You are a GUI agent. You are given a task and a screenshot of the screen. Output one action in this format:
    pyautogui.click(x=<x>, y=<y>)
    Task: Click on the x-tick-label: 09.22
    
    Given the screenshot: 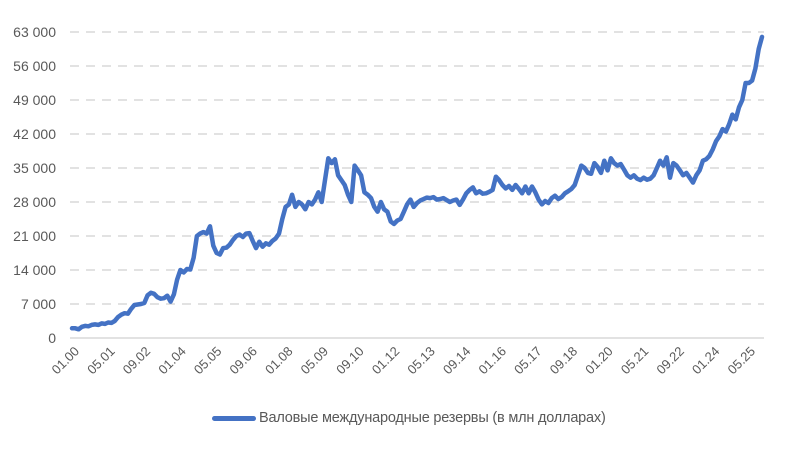 What is the action you would take?
    pyautogui.click(x=670, y=361)
    